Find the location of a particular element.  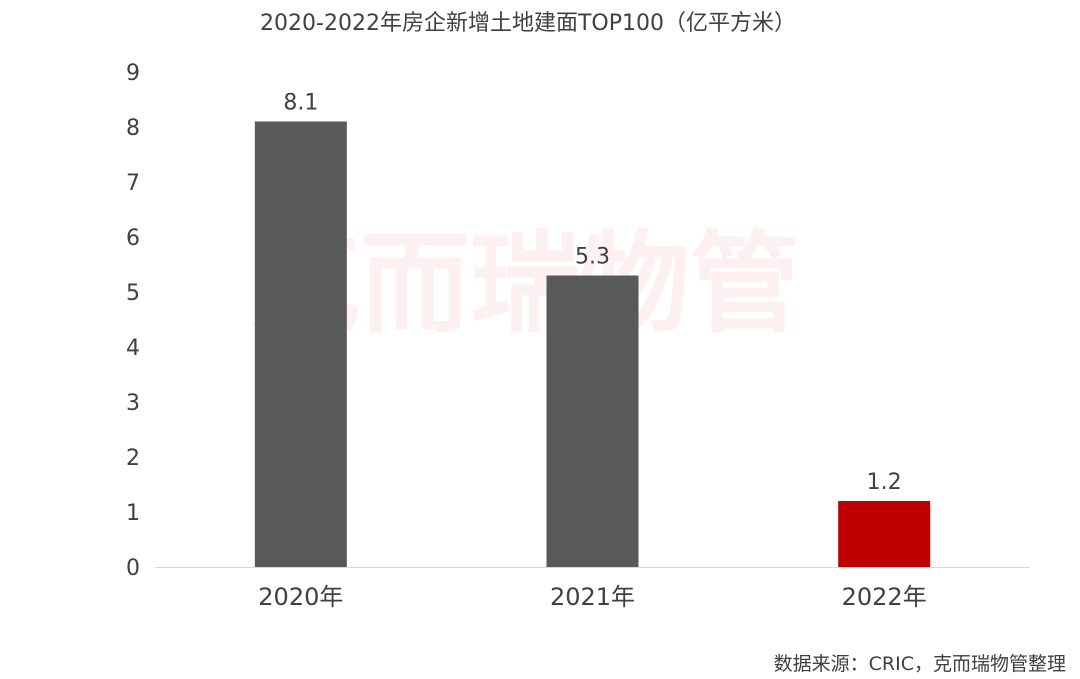

data-label: 8.1 is located at coordinates (300, 103).